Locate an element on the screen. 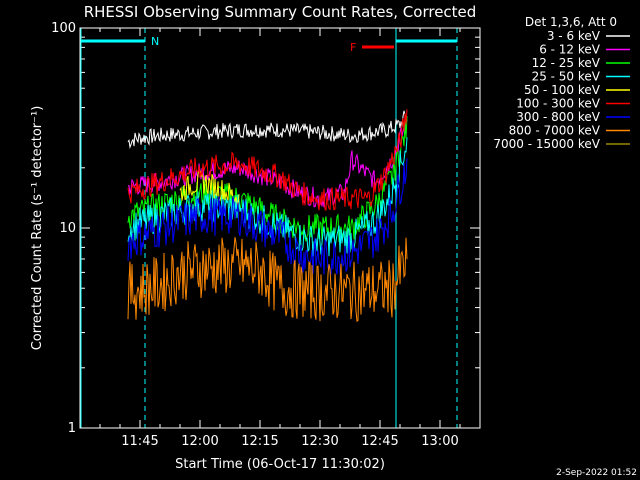 Image resolution: width=640 pixels, height=480 pixels. legend-label: 7000 - 15000 keV is located at coordinates (546, 144).